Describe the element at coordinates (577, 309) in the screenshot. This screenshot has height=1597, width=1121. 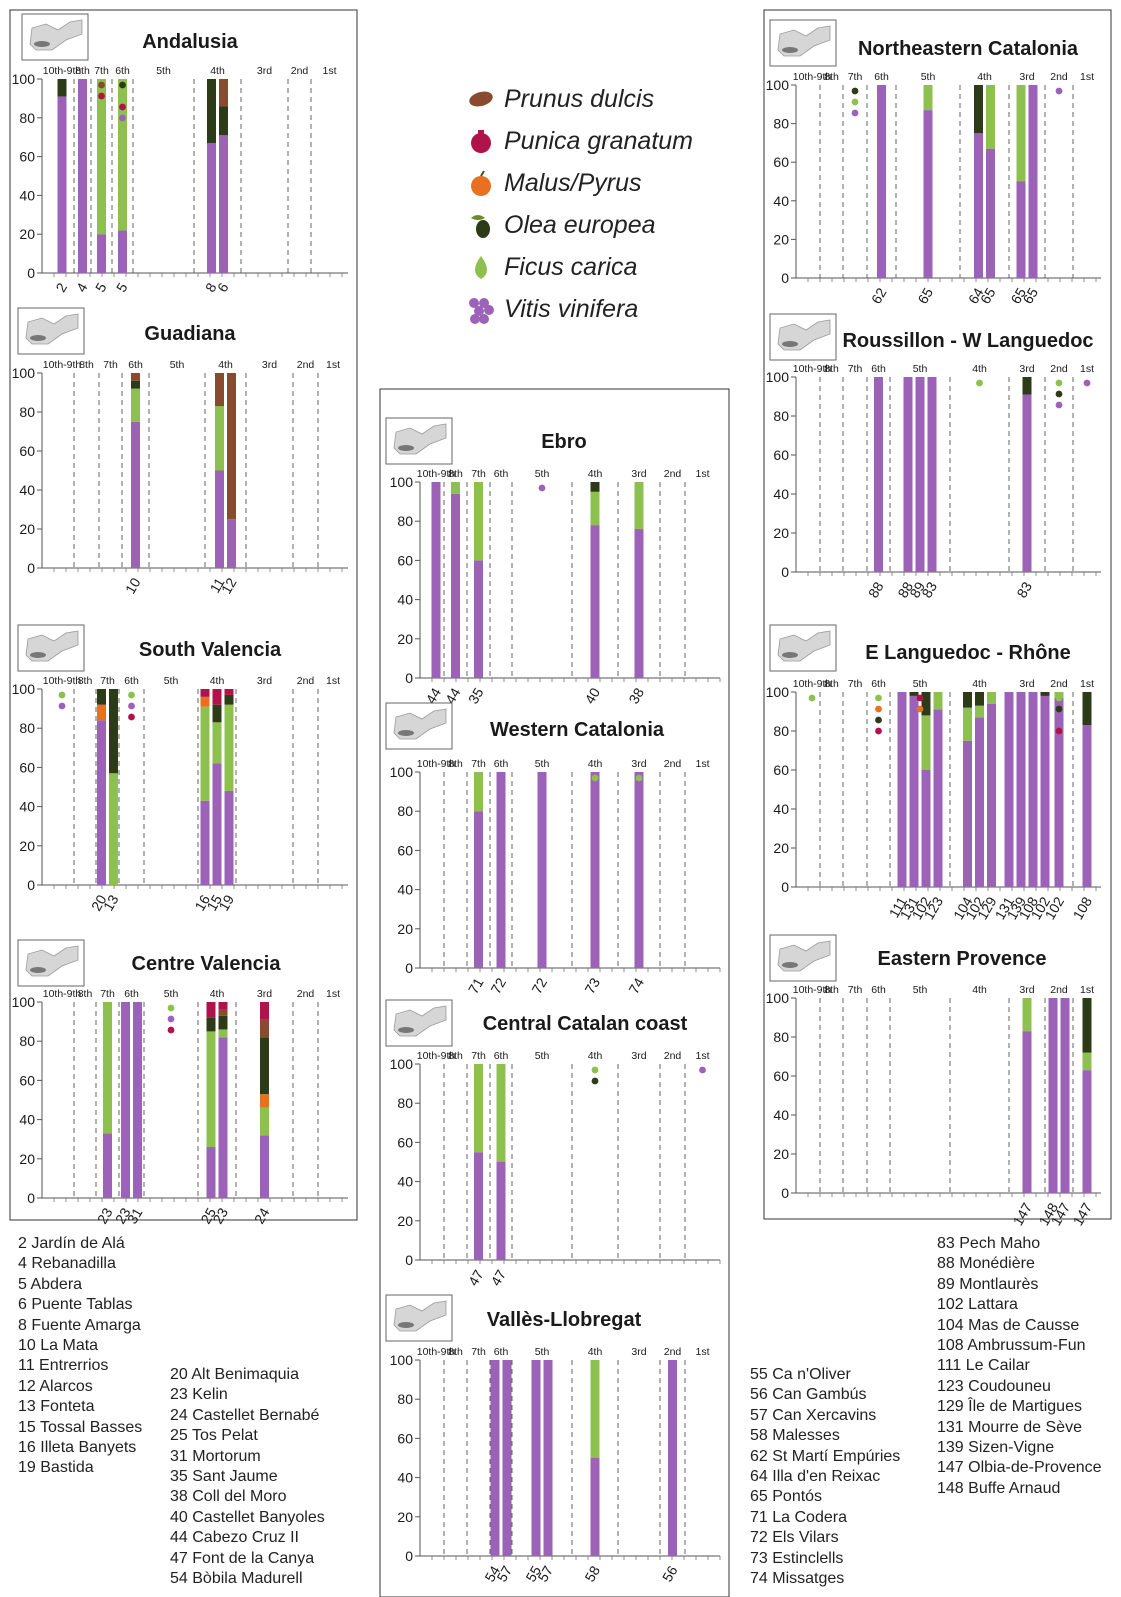
I see `legend-item-vitis: Vitis vinifera` at that location.